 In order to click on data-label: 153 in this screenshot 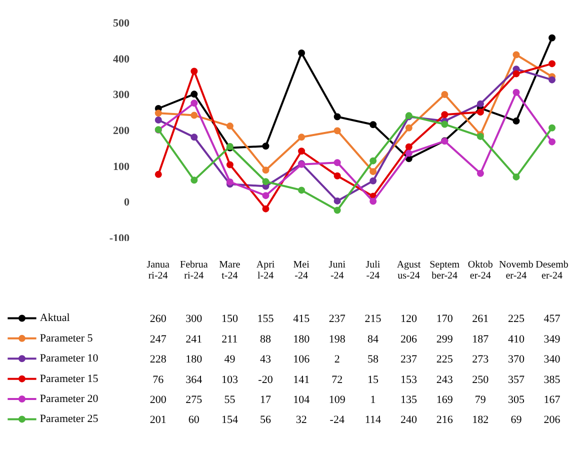, I will do `click(409, 380)`.